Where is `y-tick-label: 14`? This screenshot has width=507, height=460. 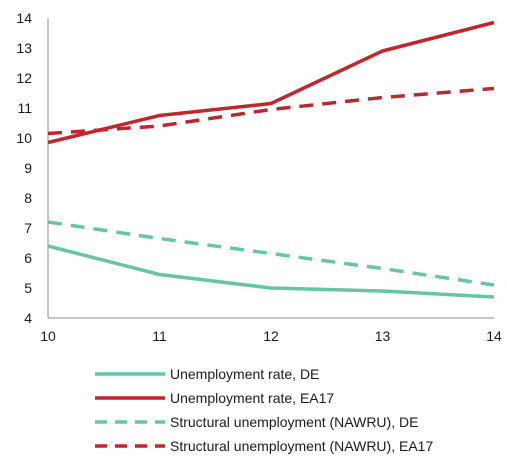
y-tick-label: 14 is located at coordinates (24, 18).